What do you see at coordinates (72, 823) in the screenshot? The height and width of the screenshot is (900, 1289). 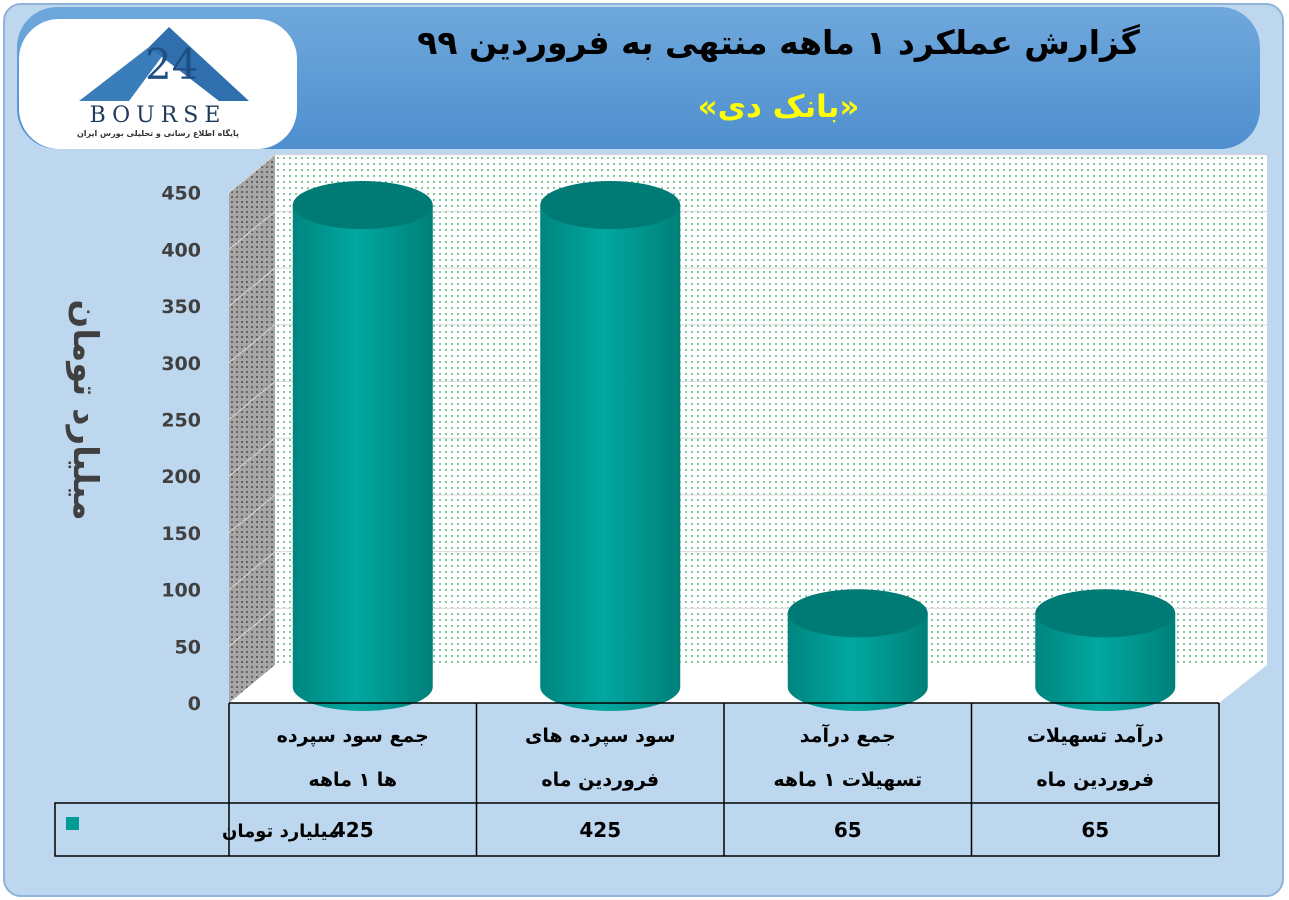 I see `legend-swatch` at bounding box center [72, 823].